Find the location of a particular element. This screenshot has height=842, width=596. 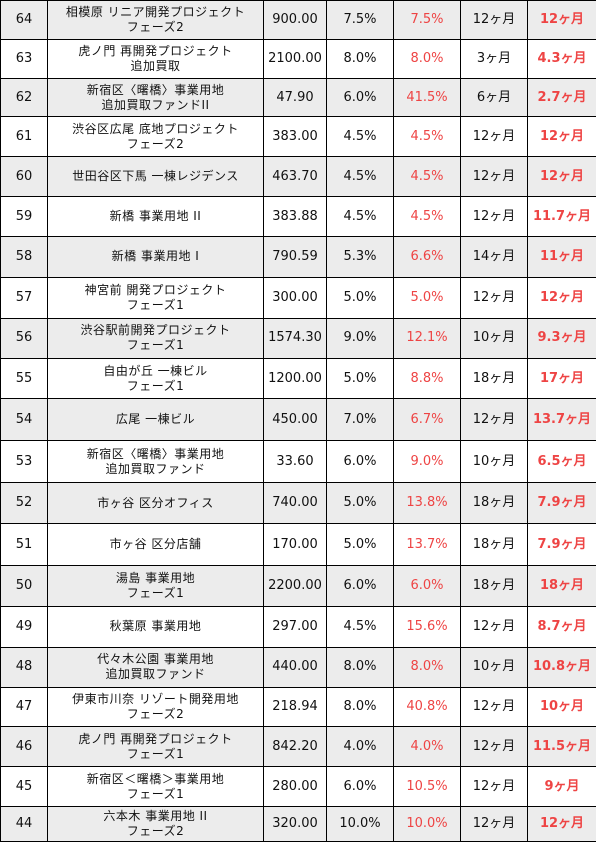

fund-name-cell: 渋谷区広尾 底地プロジェクト フェーズ2 is located at coordinates (155, 137).